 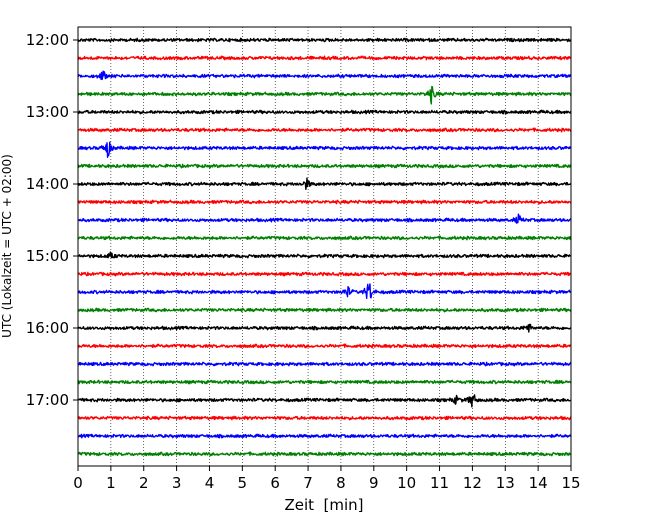 I want to click on x-tick-label: 10, so click(x=406, y=483).